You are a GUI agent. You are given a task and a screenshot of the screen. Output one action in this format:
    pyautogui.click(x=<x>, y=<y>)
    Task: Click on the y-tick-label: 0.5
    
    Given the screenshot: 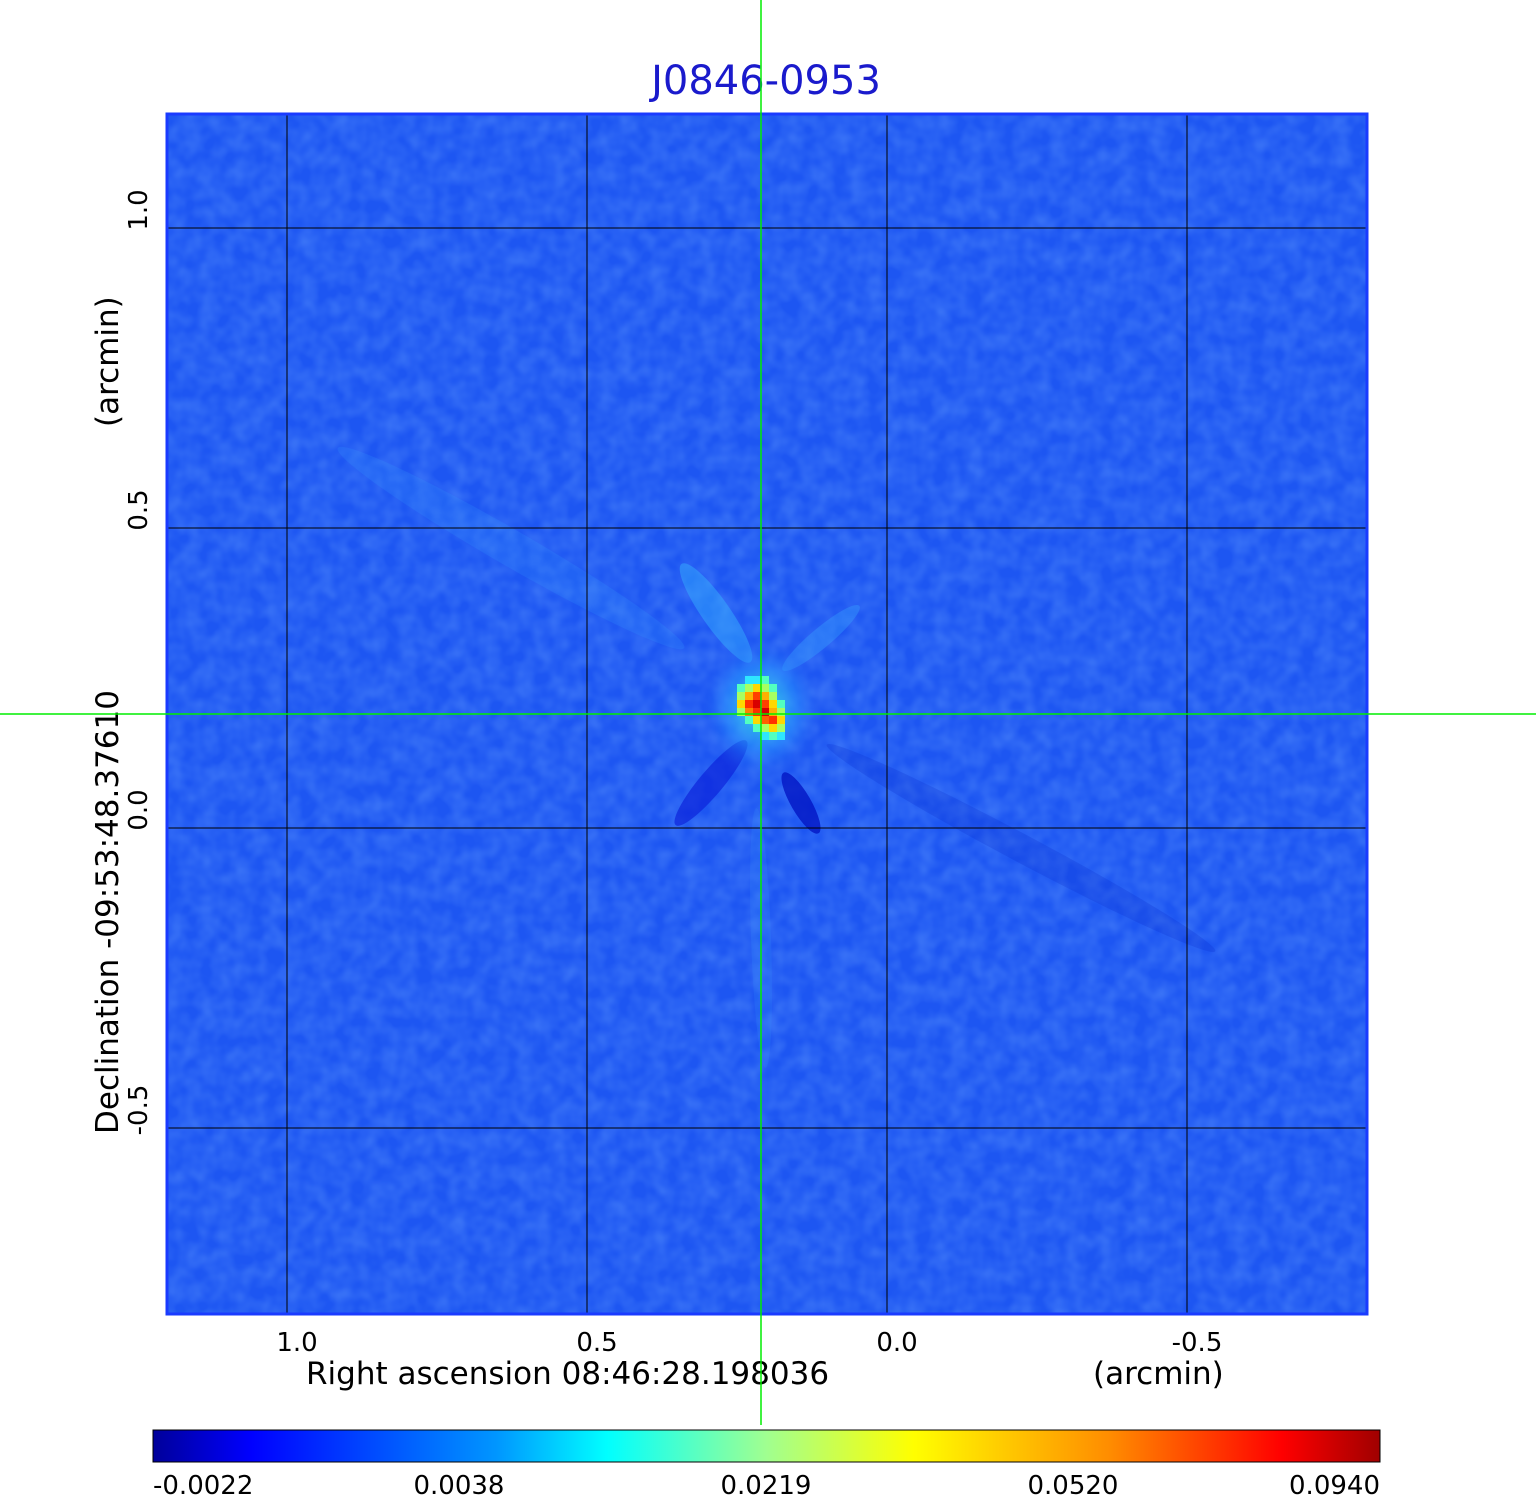 What is the action you would take?
    pyautogui.click(x=139, y=509)
    